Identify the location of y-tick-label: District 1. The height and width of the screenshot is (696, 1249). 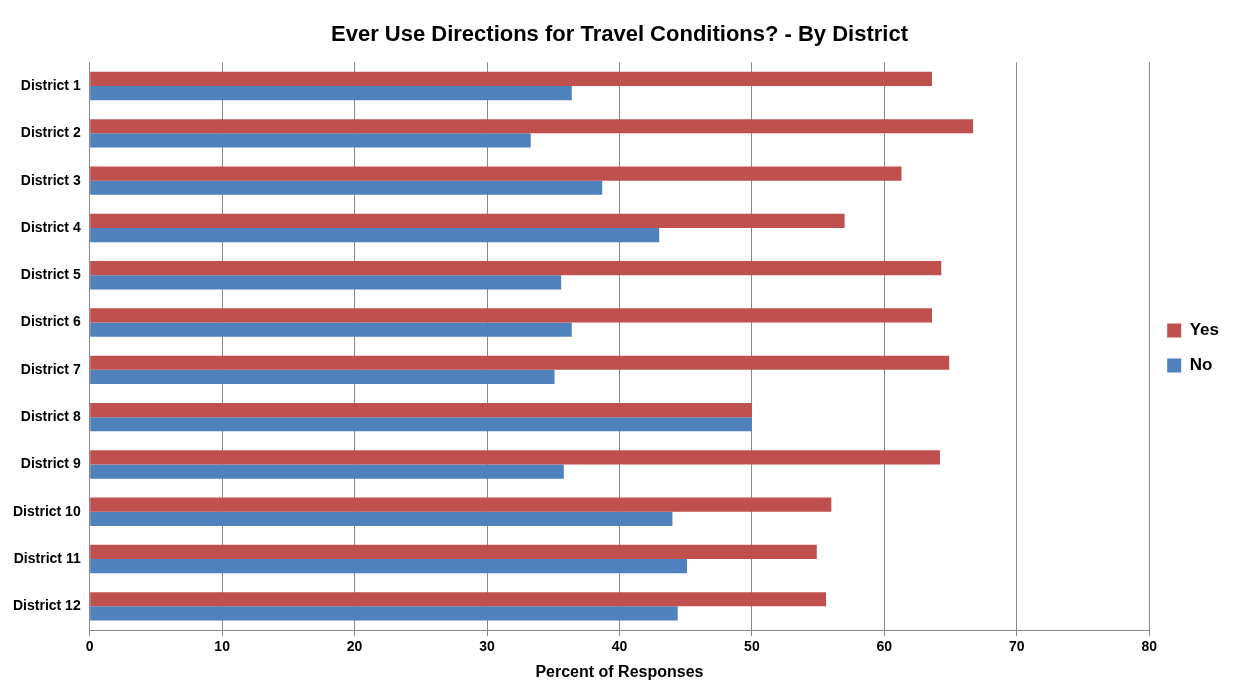
(50, 84).